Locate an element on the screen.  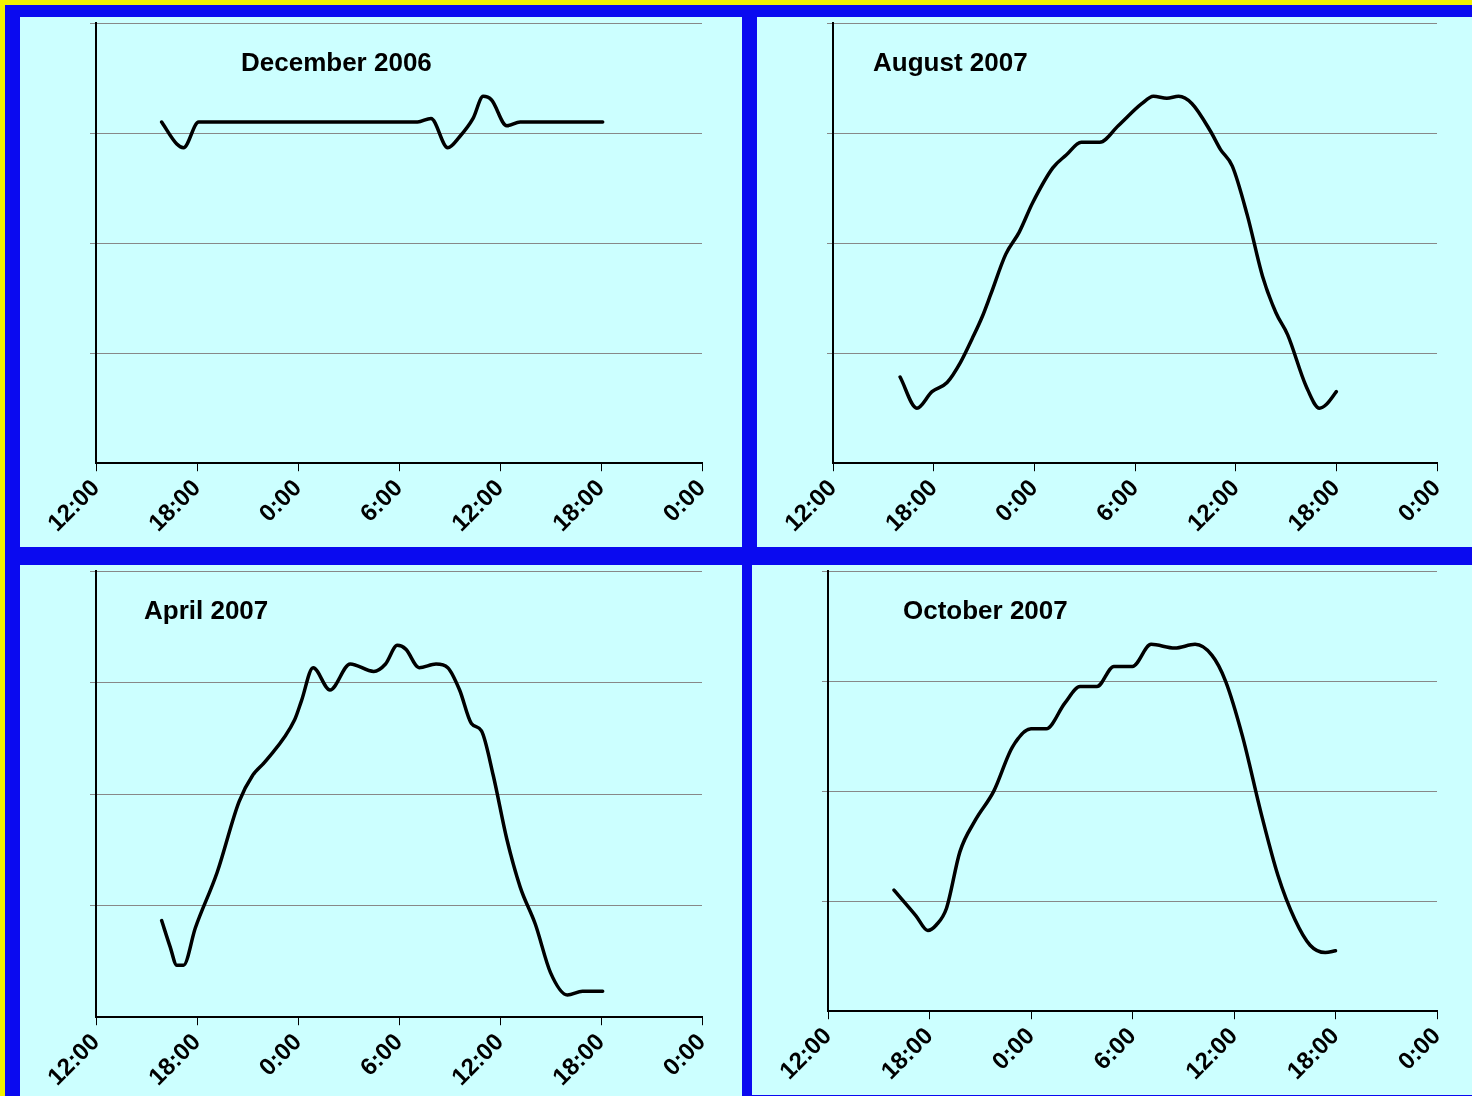
chart-title: August 2007 is located at coordinates (950, 62).